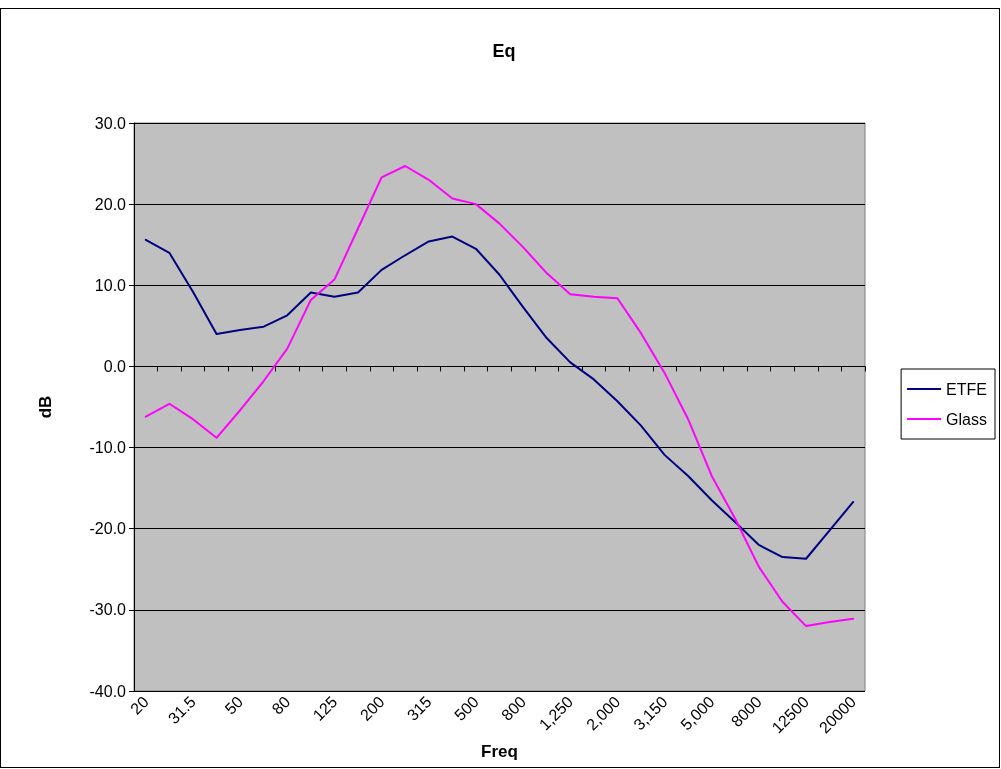  Describe the element at coordinates (108, 610) in the screenshot. I see `y-tick-label: -30.0` at that location.